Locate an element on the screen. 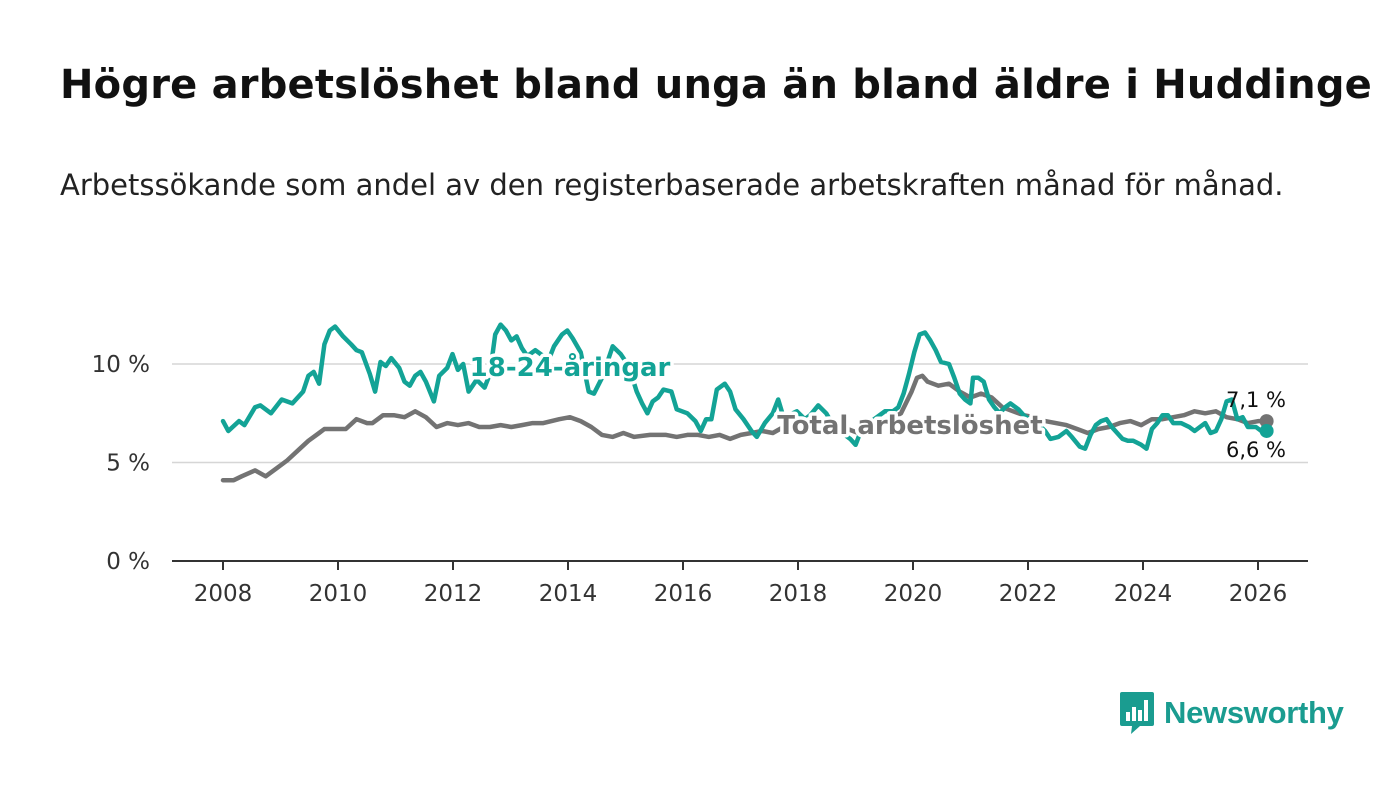 The height and width of the screenshot is (794, 1400). x-tick-label: 2020 is located at coordinates (913, 594).